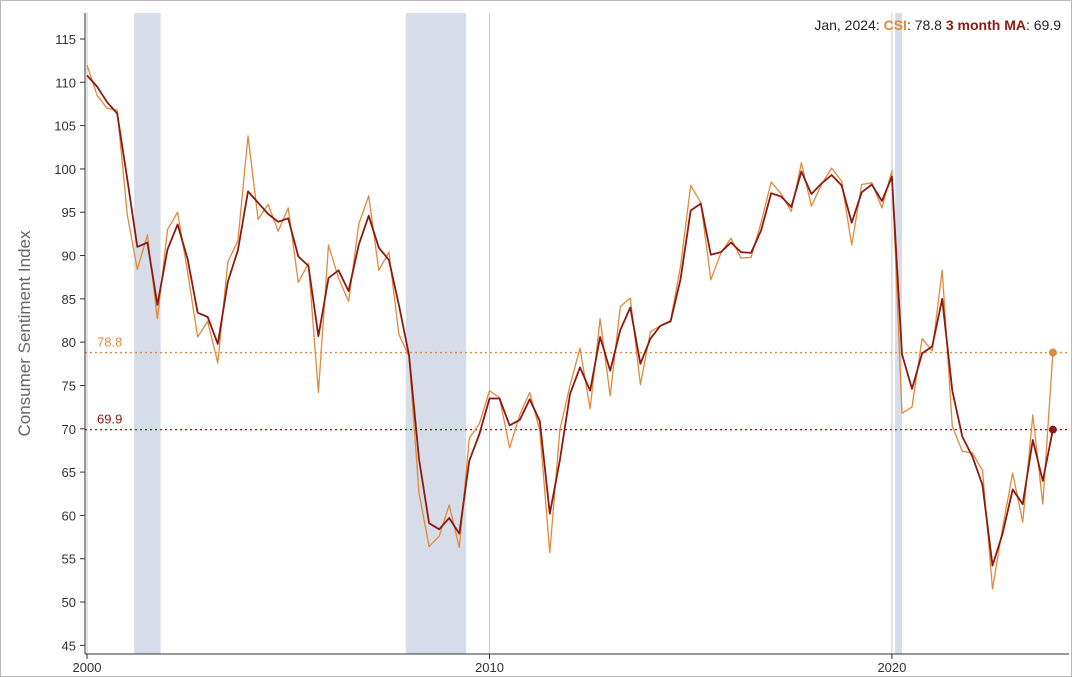 Image resolution: width=1072 pixels, height=677 pixels. I want to click on y-tick-label: 50, so click(69, 602).